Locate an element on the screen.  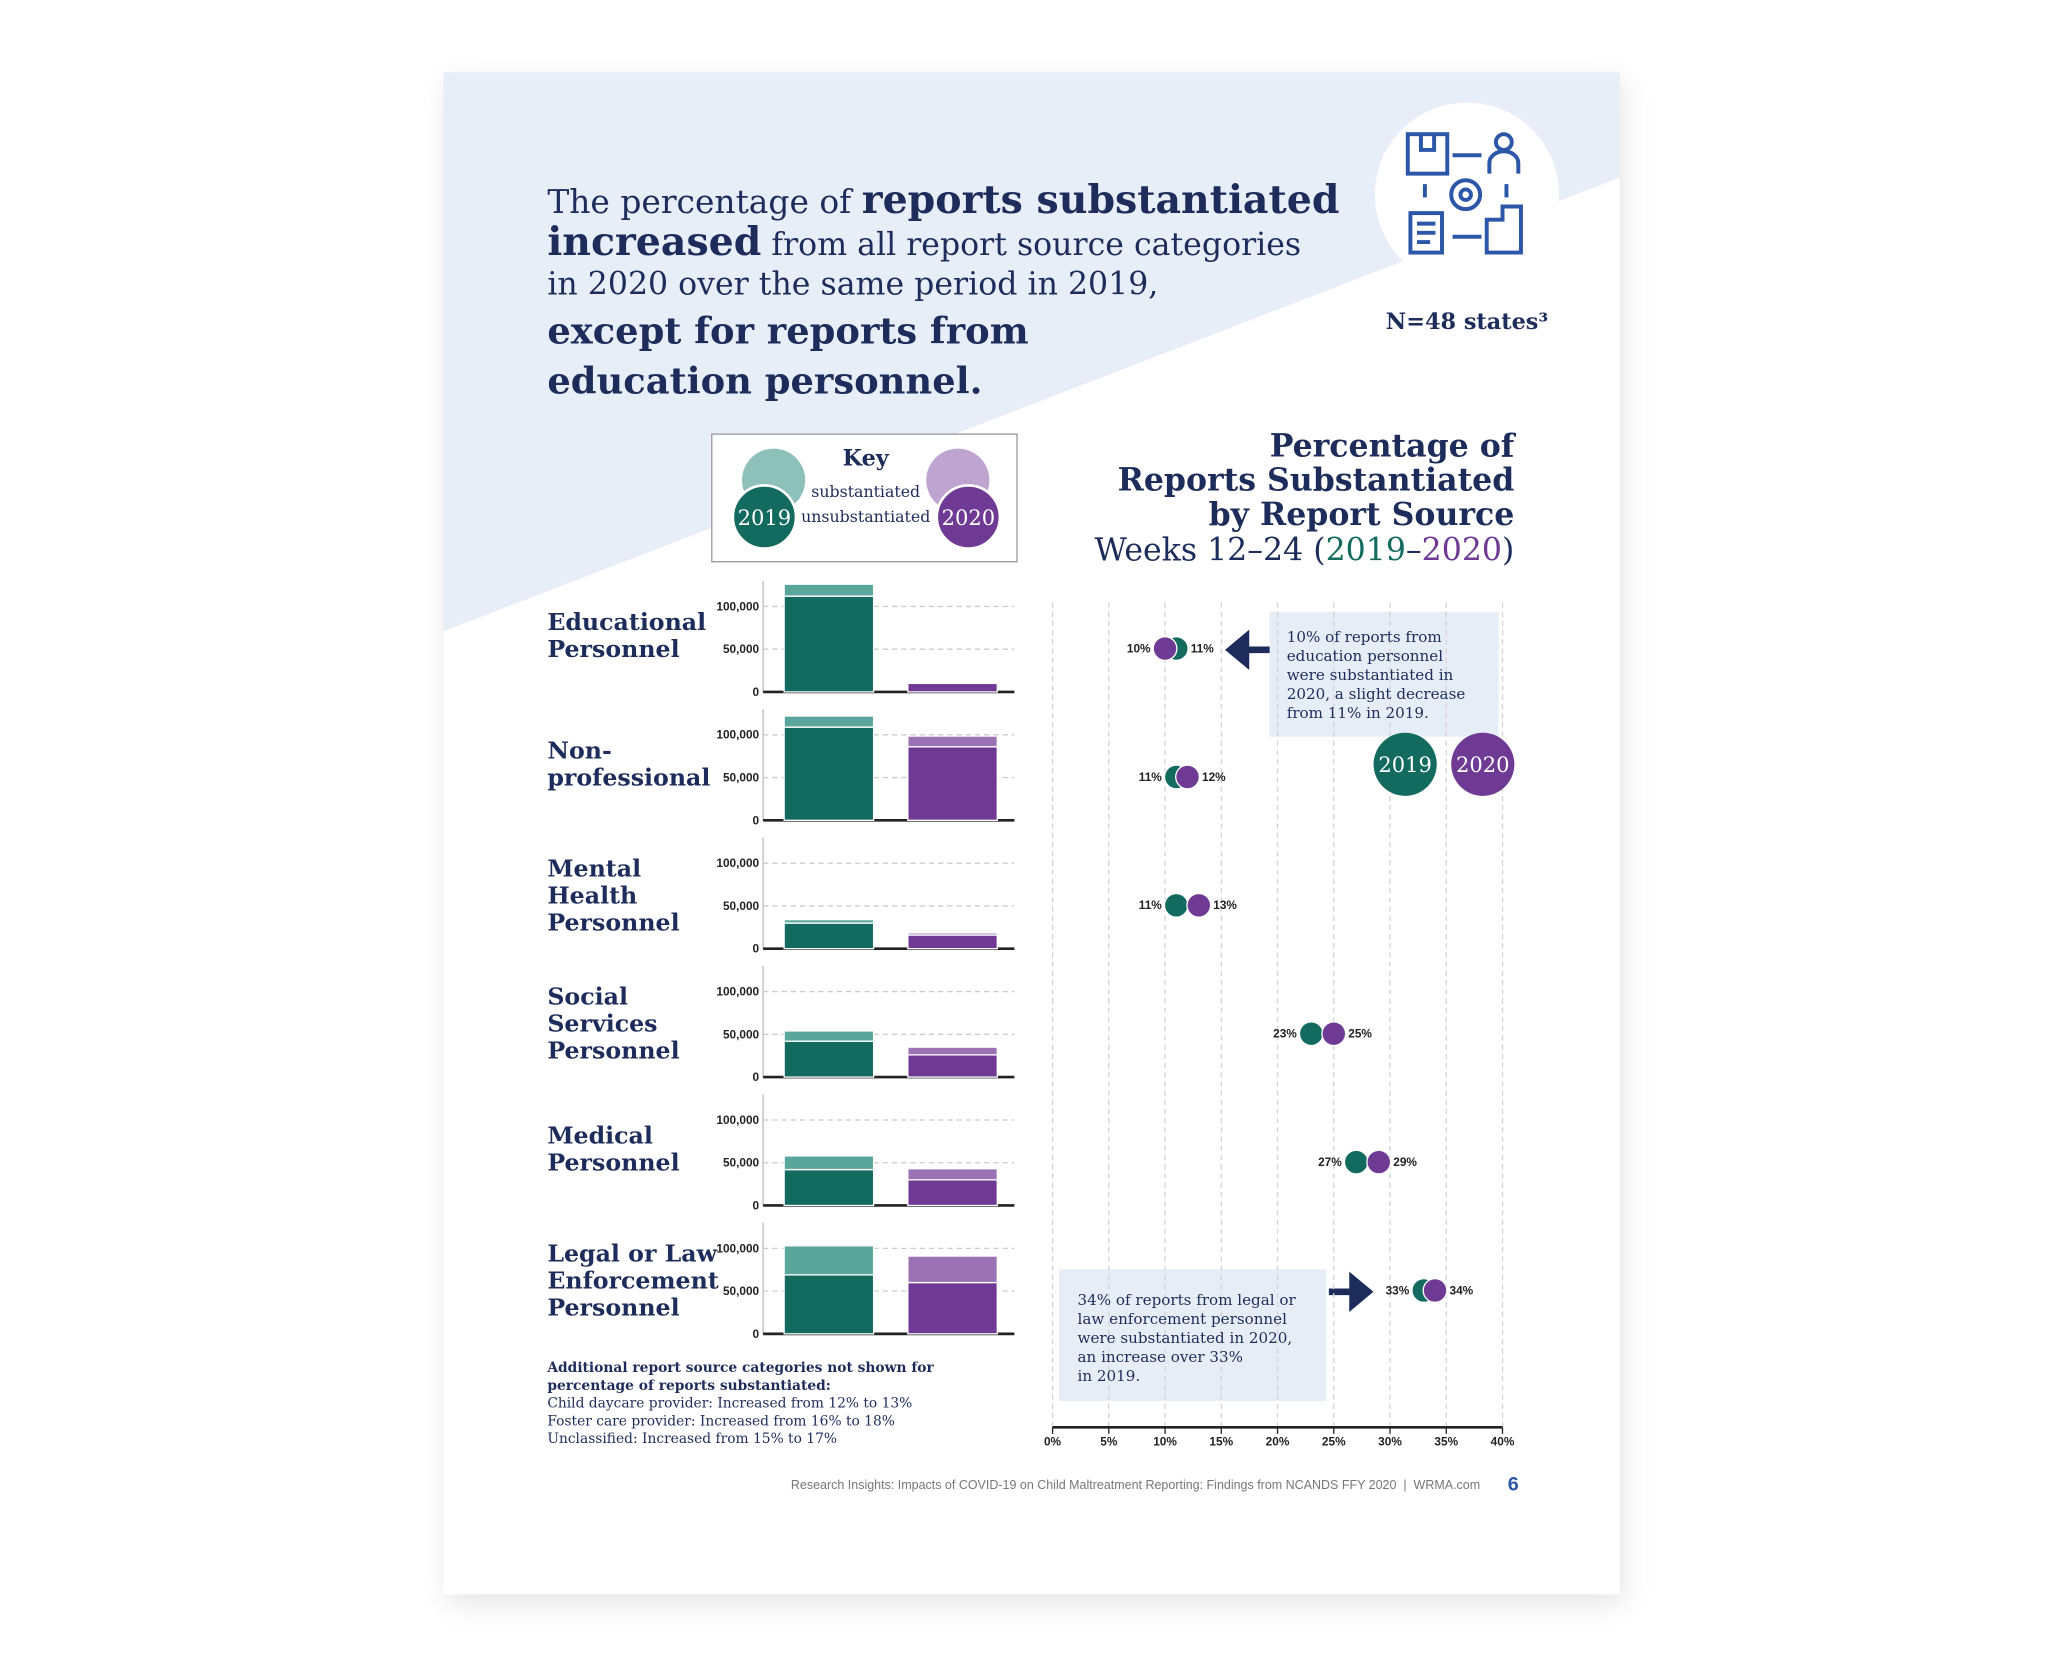
annotation-text: an increase over 33% is located at coordinates (1160, 1357).